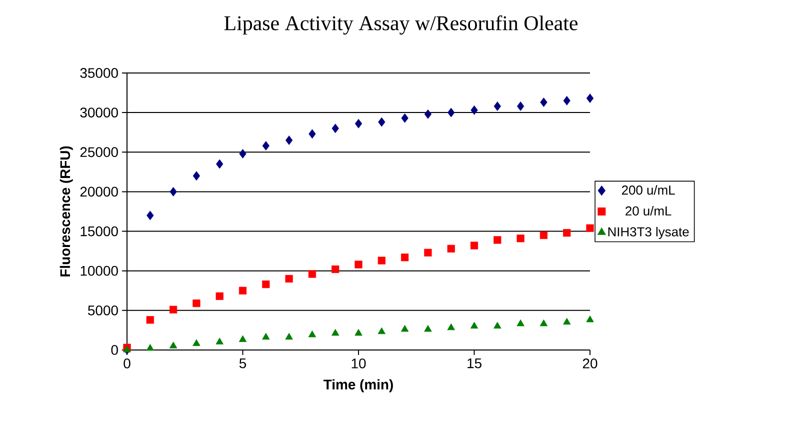 The width and height of the screenshot is (803, 447). Describe the element at coordinates (401, 25) in the screenshot. I see `chart-title: Lipase Activity Assay w/Resorufin Oleate` at that location.